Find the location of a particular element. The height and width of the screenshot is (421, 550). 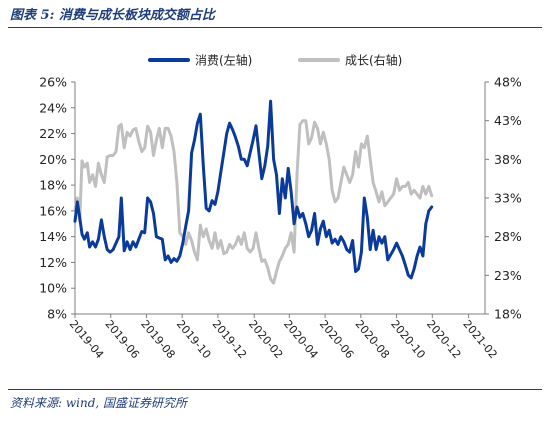

legend-consumer-label: 消费(左轴) is located at coordinates (223, 60).